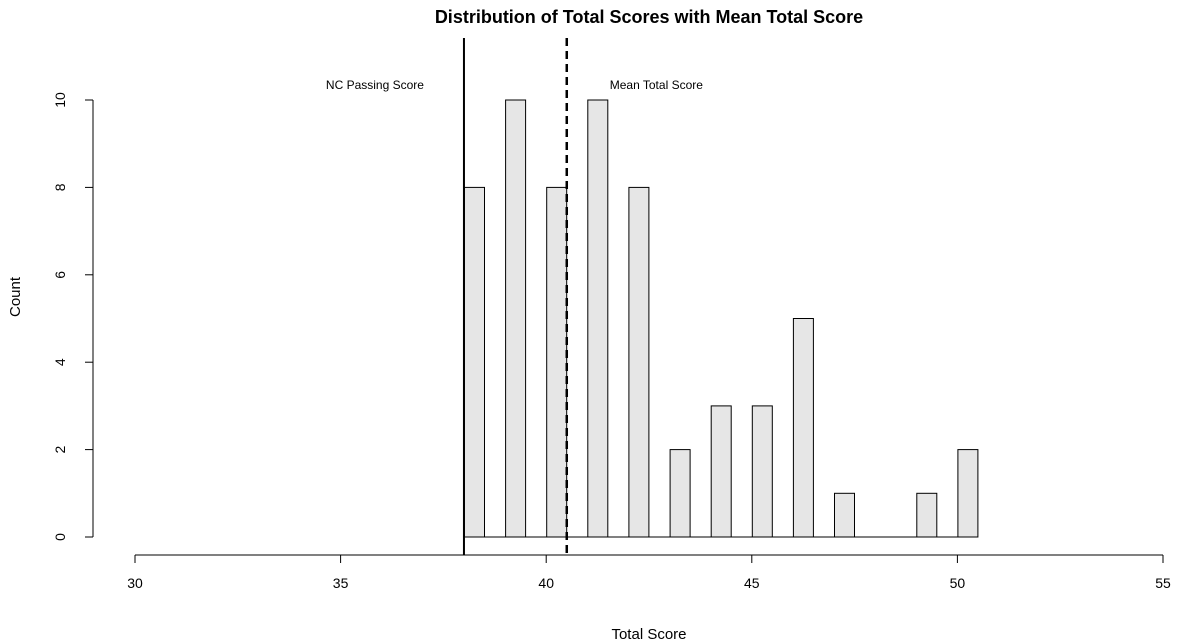 The width and height of the screenshot is (1180, 643). Describe the element at coordinates (135, 583) in the screenshot. I see `x-tick-label-0: 30` at that location.